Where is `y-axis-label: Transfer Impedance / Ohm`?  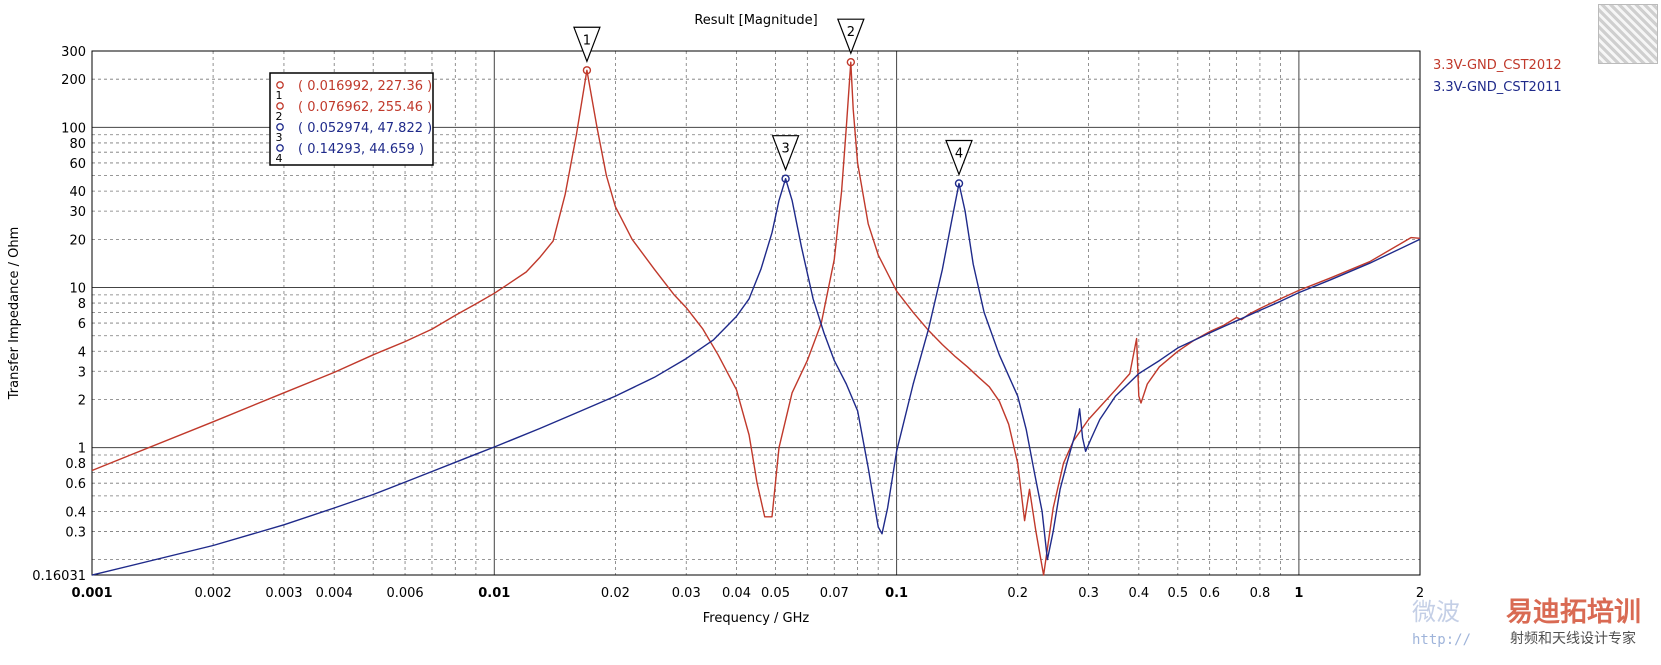
y-axis-label: Transfer Impedance / Ohm is located at coordinates (14, 314).